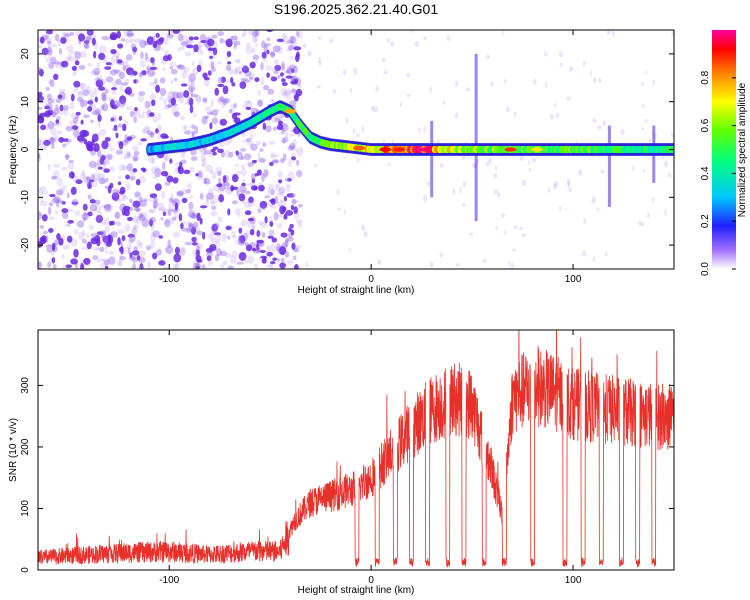 This screenshot has width=750, height=600. I want to click on spectrogram-x-label: Height of straight line (km), so click(356, 290).